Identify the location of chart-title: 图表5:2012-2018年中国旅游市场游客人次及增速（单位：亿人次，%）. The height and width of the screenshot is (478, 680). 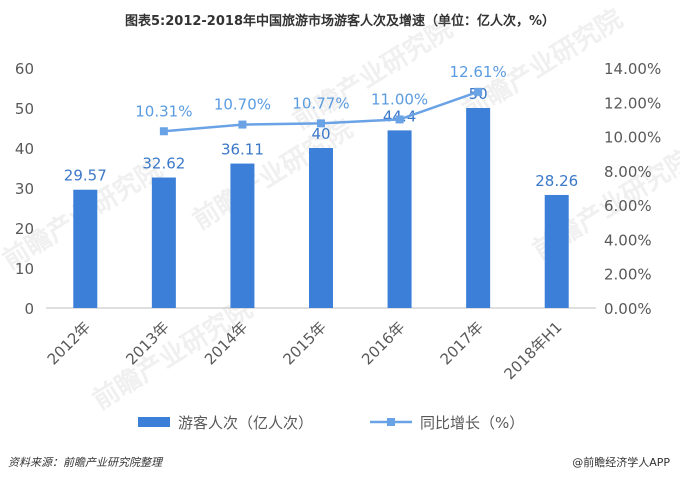
(340, 21).